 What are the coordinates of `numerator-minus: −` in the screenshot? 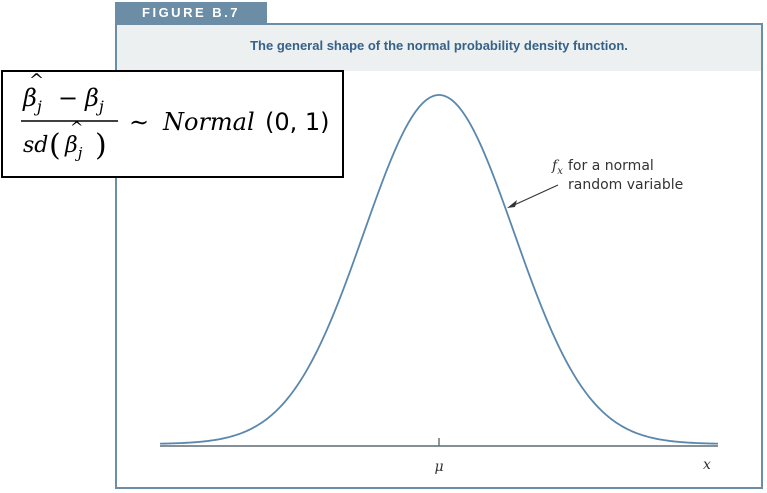 It's located at (68, 98).